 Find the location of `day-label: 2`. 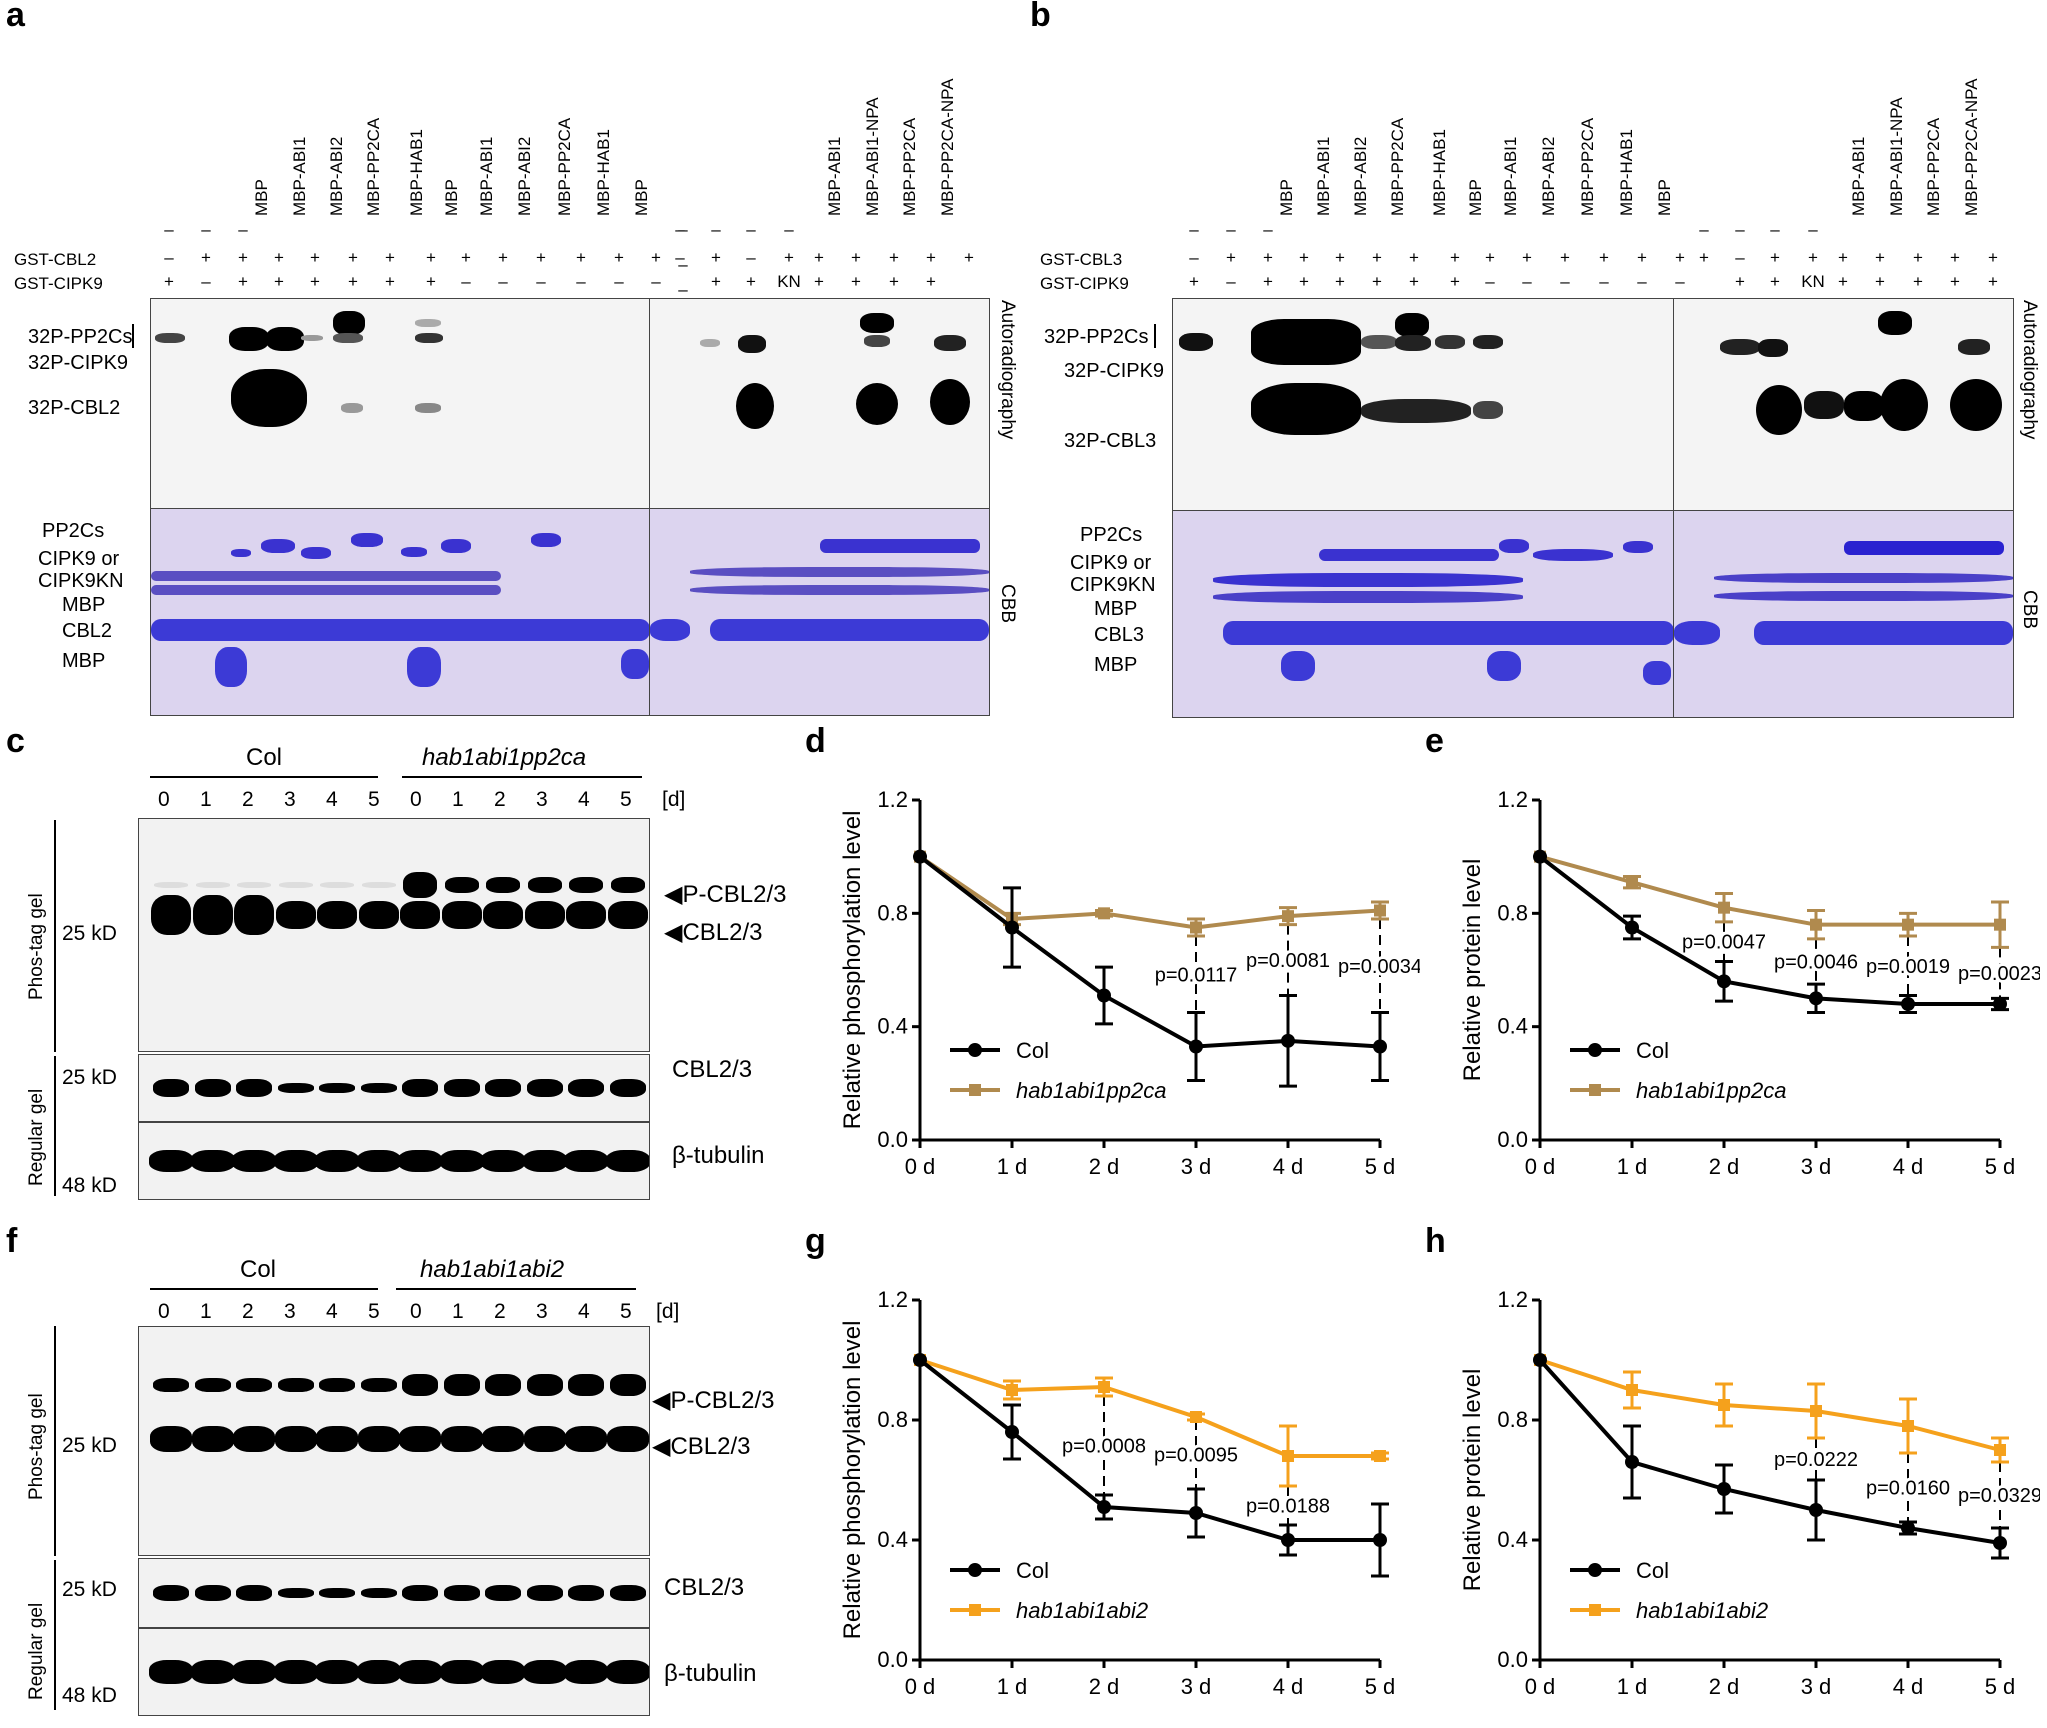

day-label: 2 is located at coordinates (248, 799).